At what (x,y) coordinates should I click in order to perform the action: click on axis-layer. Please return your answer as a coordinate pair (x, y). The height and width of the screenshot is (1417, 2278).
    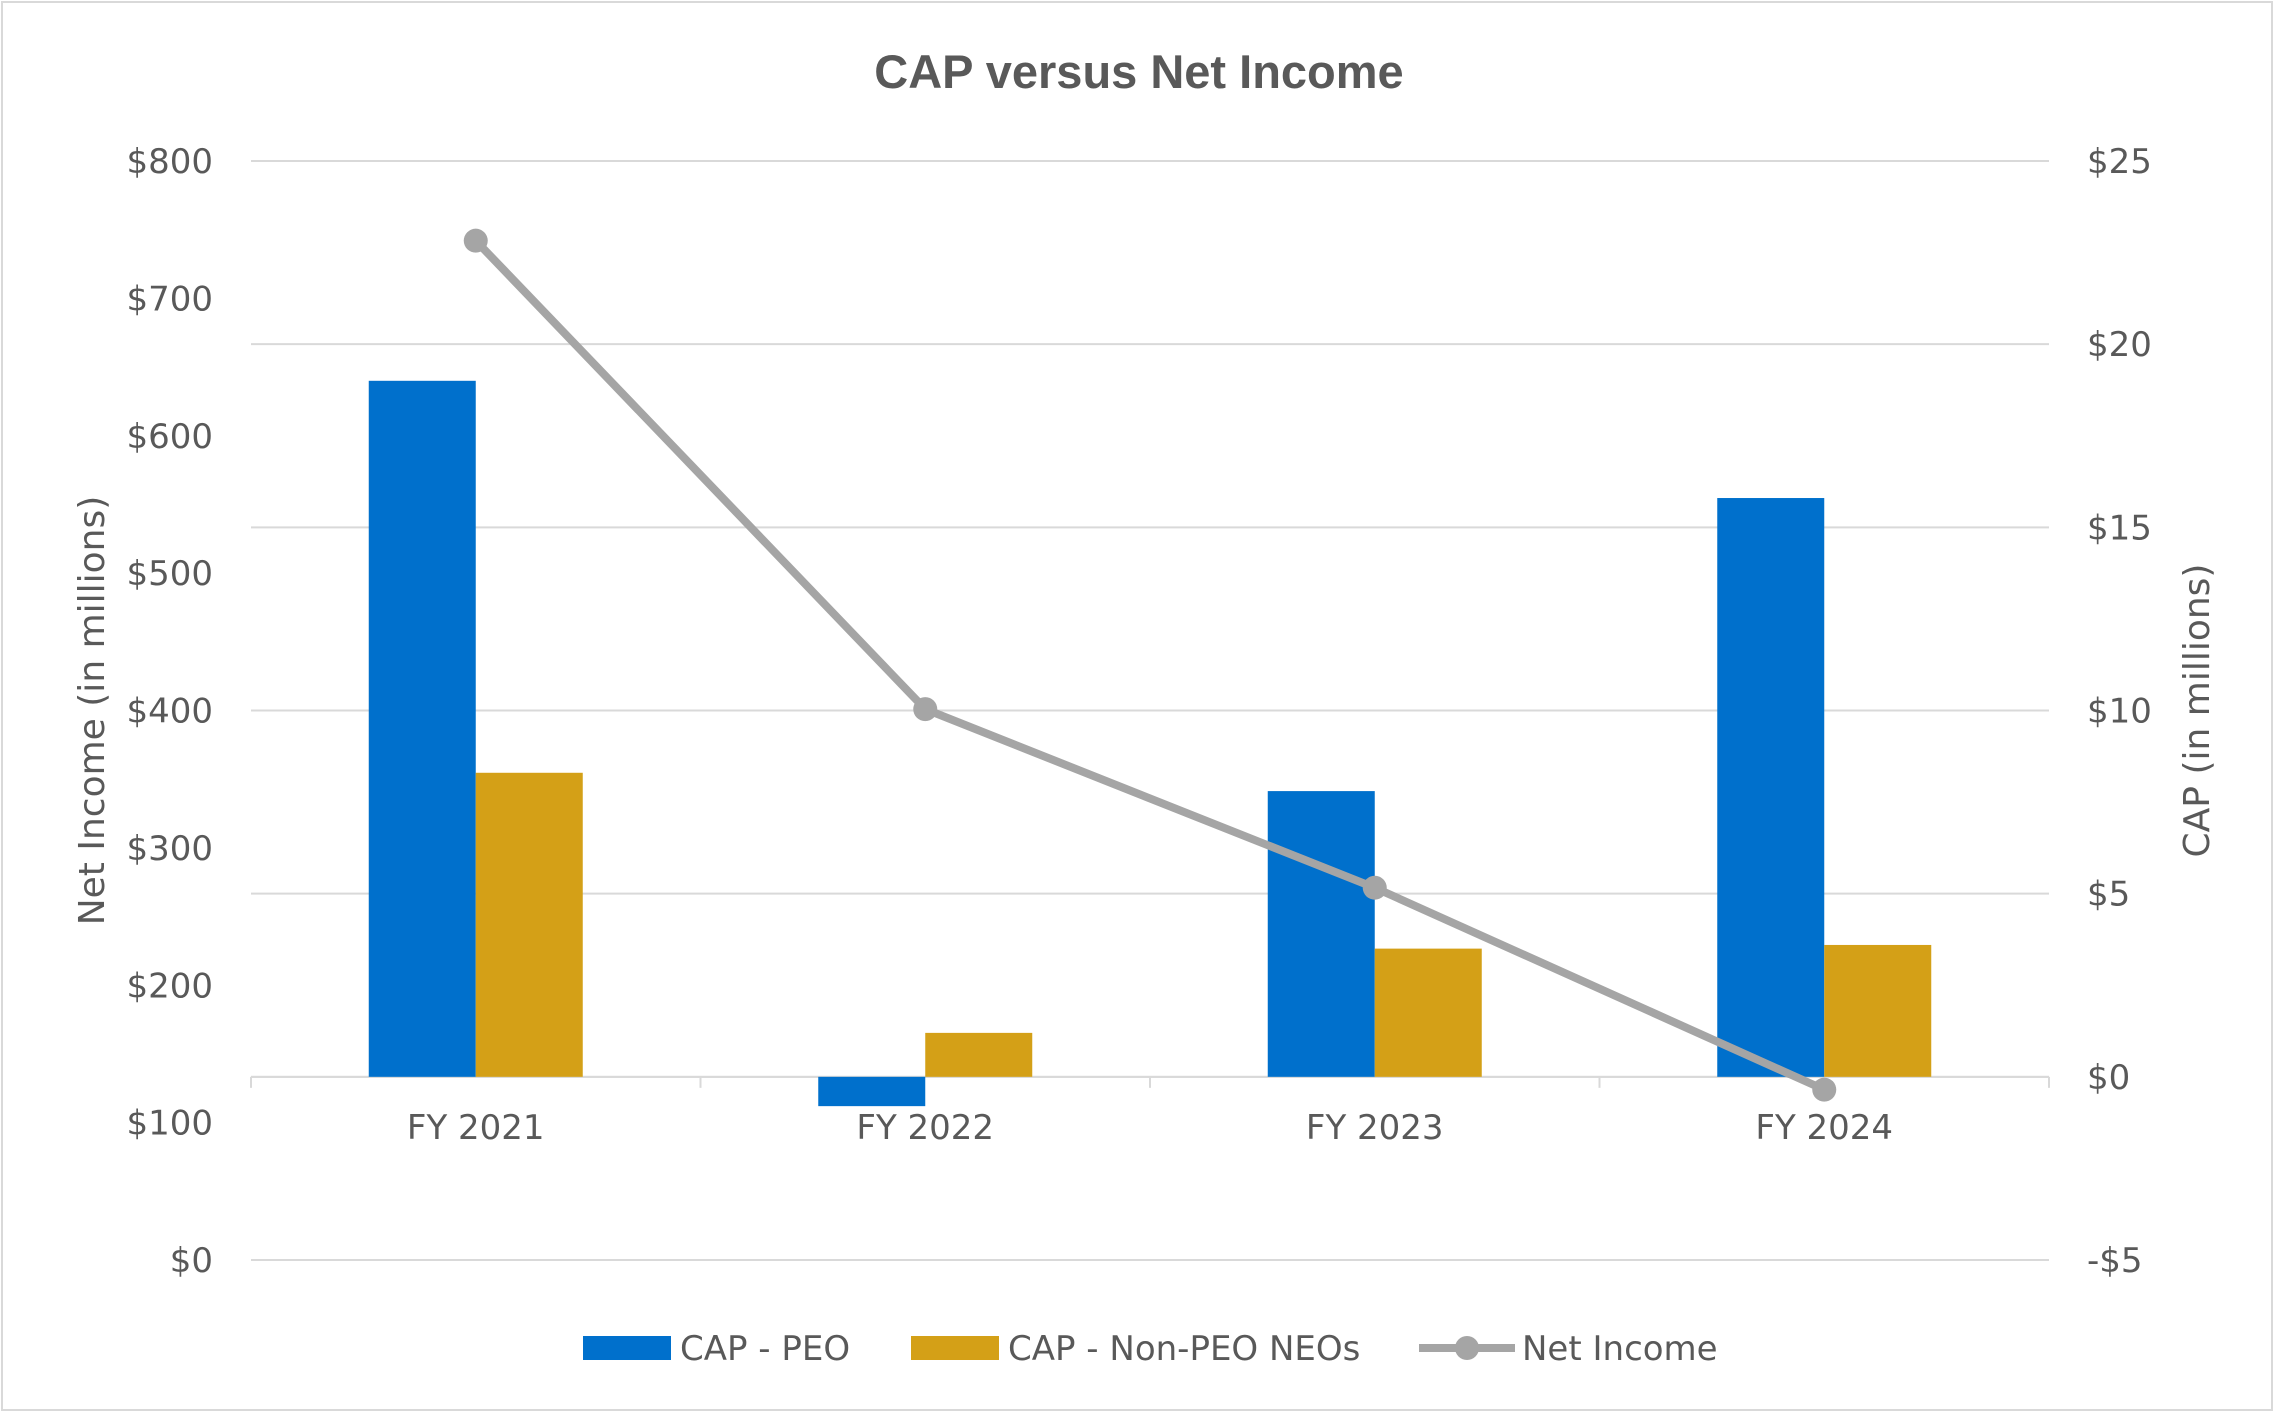
    Looking at the image, I should click on (1150, 1081).